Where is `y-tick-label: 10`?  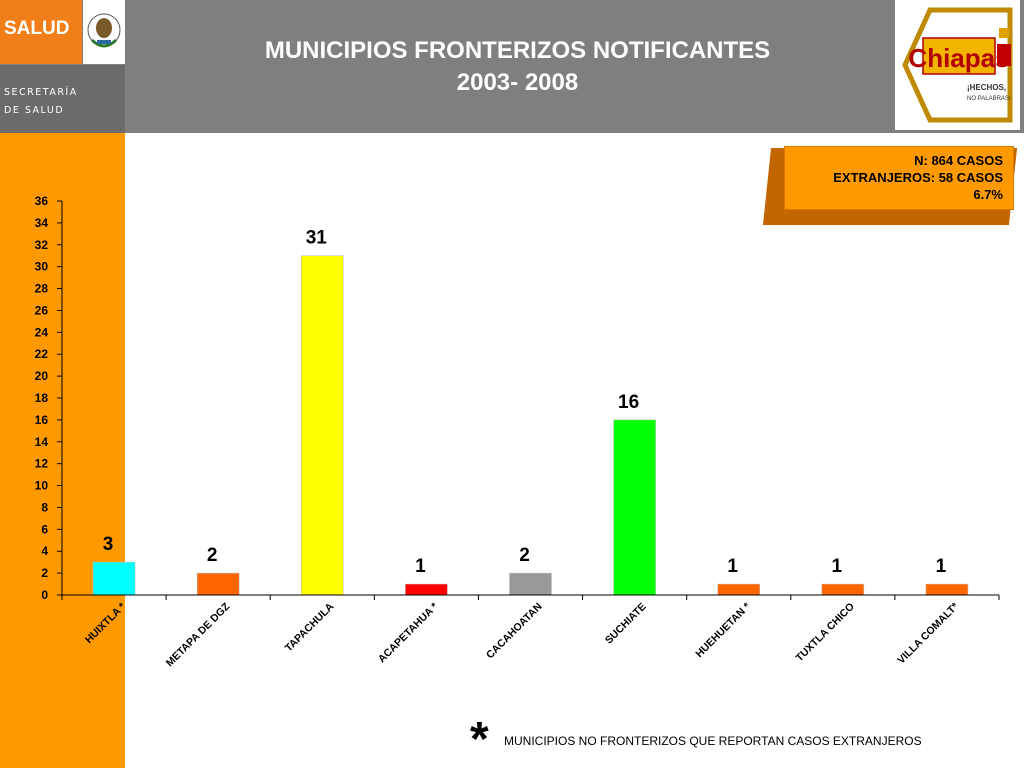 y-tick-label: 10 is located at coordinates (42, 486).